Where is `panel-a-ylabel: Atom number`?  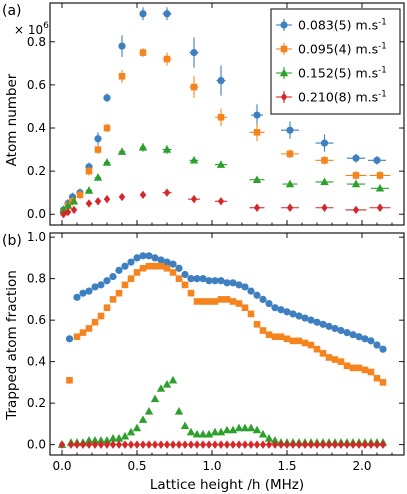
panel-a-ylabel: Atom number is located at coordinates (12, 119).